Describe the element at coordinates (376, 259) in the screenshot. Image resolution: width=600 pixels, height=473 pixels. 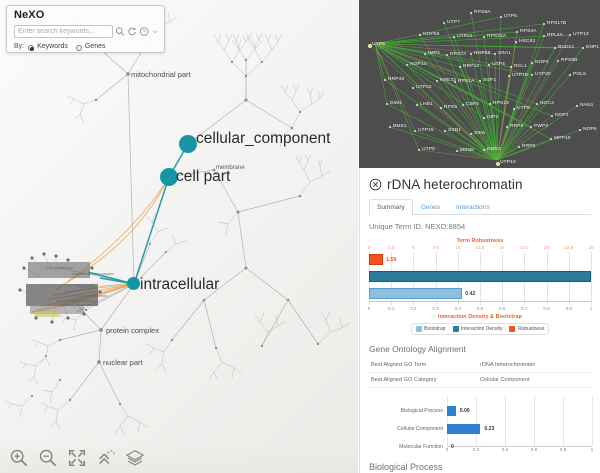
I see `bar-robustness` at that location.